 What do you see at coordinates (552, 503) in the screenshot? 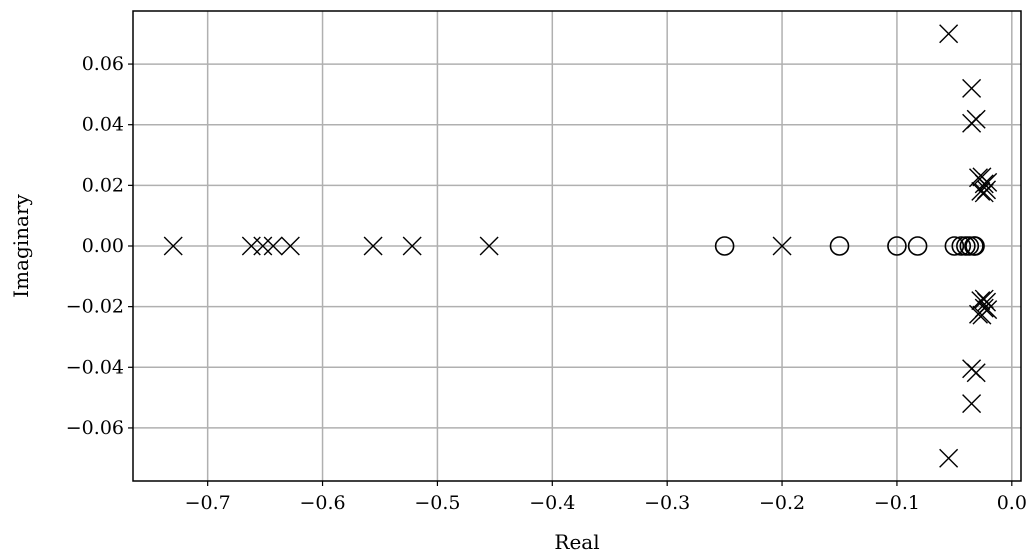
I see `x-tick-label: −0.4` at bounding box center [552, 503].